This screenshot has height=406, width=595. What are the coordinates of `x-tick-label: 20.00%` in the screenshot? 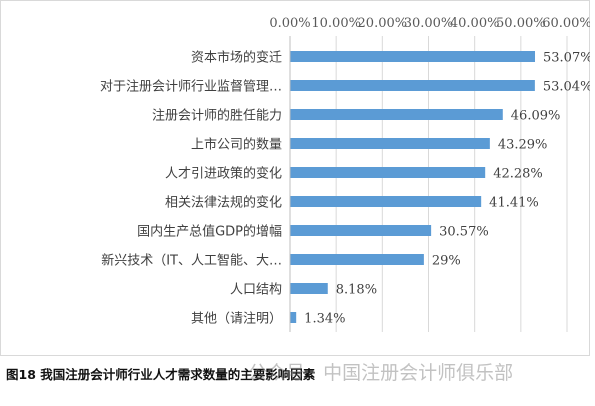 It's located at (383, 23).